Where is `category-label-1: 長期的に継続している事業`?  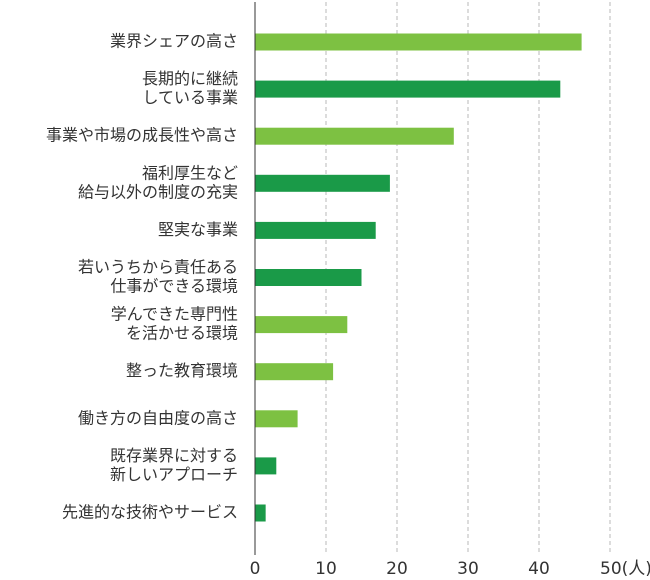 category-label-1: 長期的に継続している事業 is located at coordinates (190, 88).